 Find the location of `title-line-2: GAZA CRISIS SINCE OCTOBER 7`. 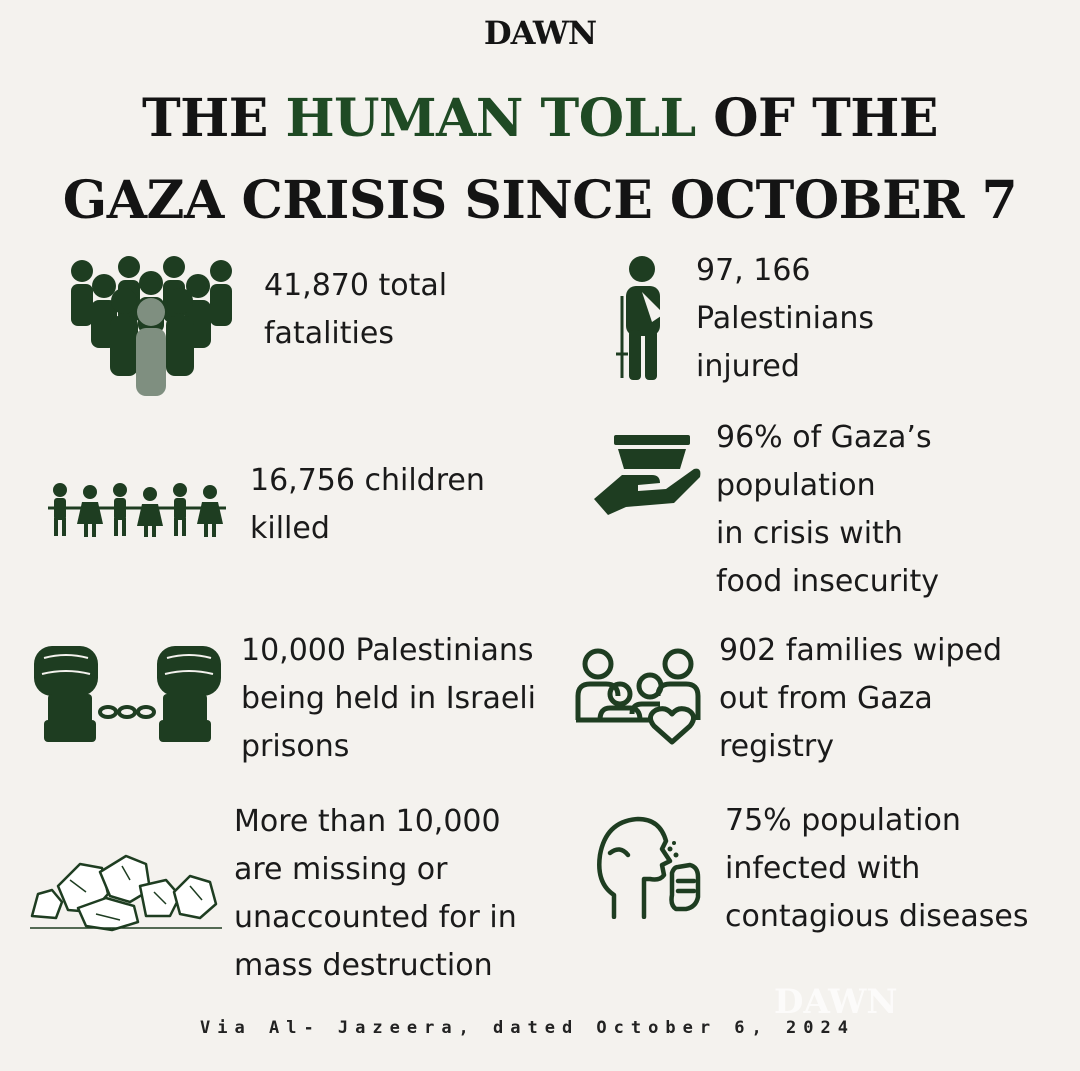

title-line-2: GAZA CRISIS SINCE OCTOBER 7 is located at coordinates (540, 200).